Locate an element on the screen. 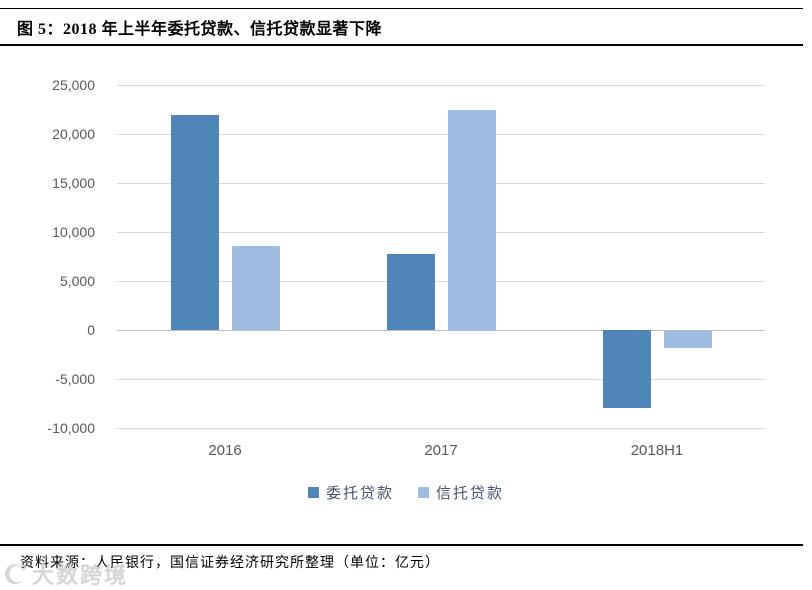 The image size is (812, 590). chart-legend: 委托贷款 信托贷款 is located at coordinates (406, 492).